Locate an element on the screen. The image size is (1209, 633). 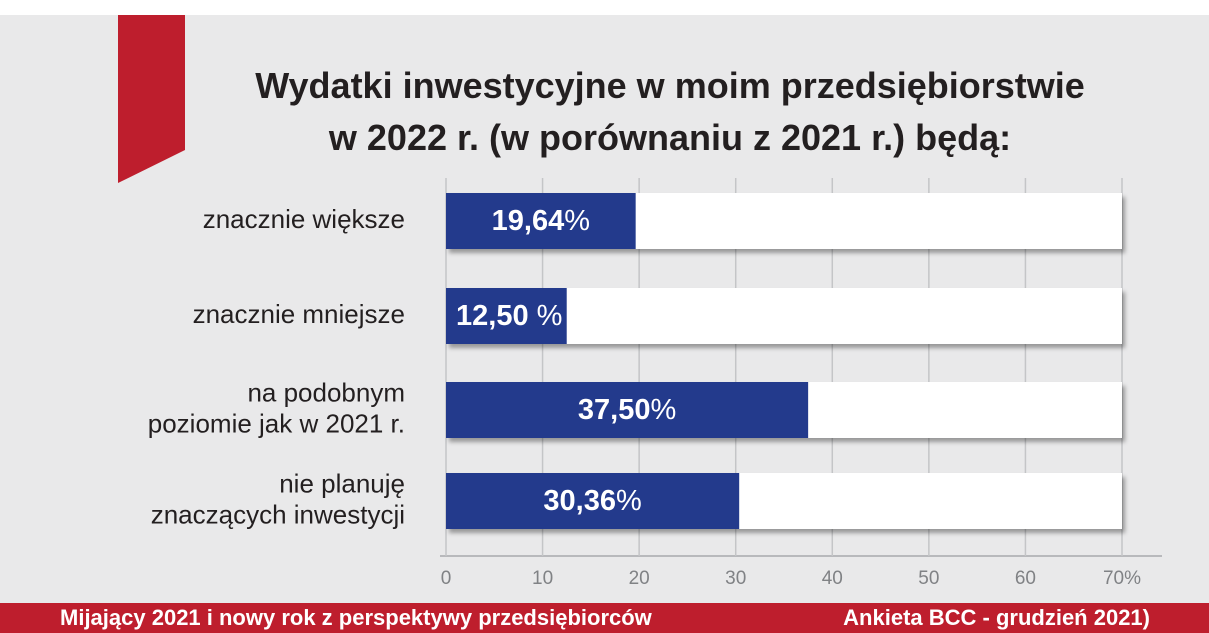
footer-band is located at coordinates (604, 618).